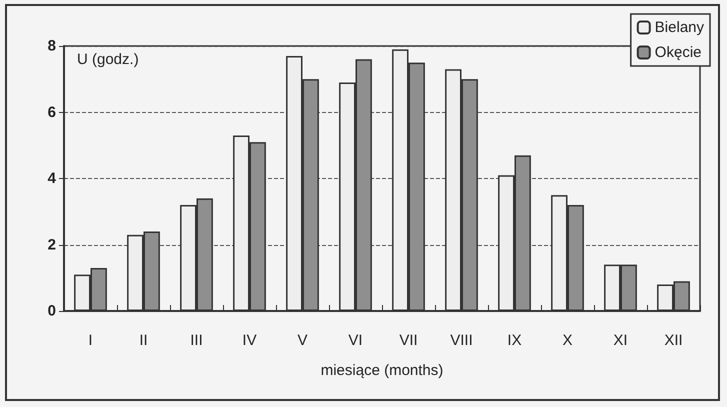 This screenshot has width=727, height=407. What do you see at coordinates (620, 340) in the screenshot?
I see `x-tick-label: XI` at bounding box center [620, 340].